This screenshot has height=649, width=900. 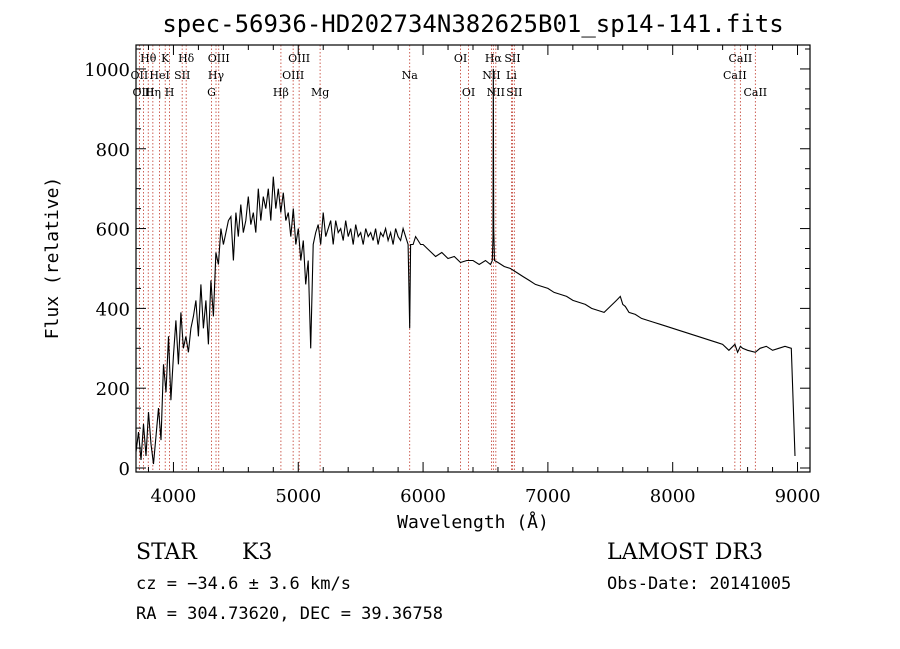 What do you see at coordinates (699, 584) in the screenshot?
I see `observation-date: Obs-Date: 20141005` at bounding box center [699, 584].